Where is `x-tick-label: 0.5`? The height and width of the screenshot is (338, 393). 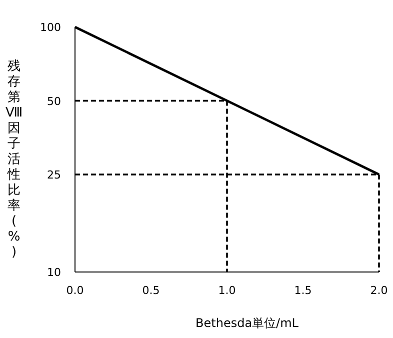
x-tick-label: 0.5 is located at coordinates (151, 290).